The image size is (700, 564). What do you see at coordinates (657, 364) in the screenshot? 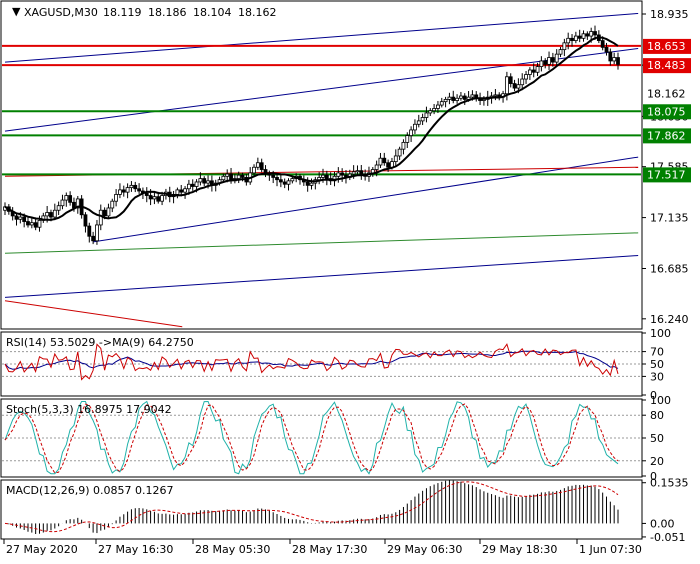
I see `rsi-tick-label-2: 50` at bounding box center [657, 364].